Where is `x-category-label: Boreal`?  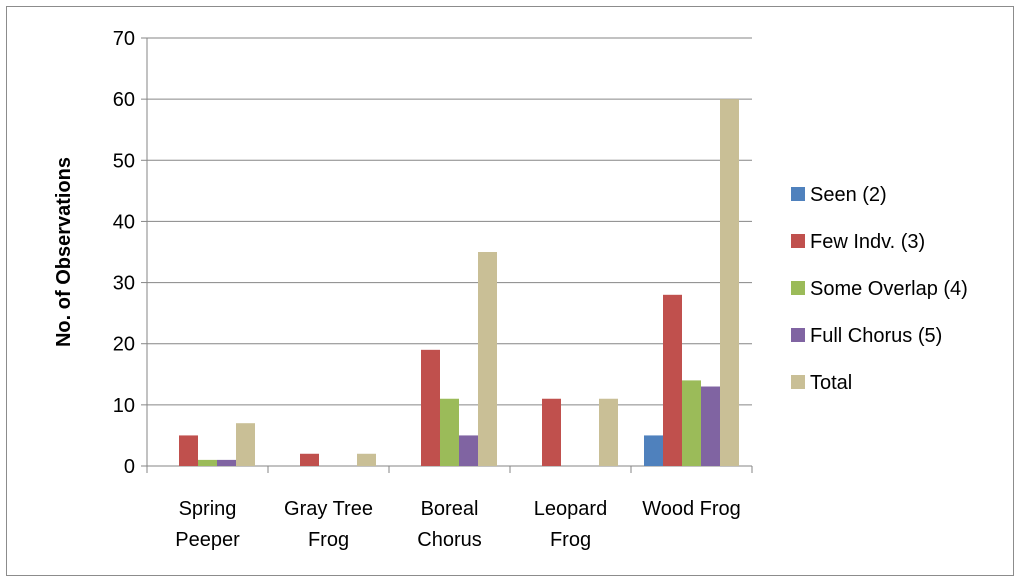
x-category-label: Boreal is located at coordinates (450, 509).